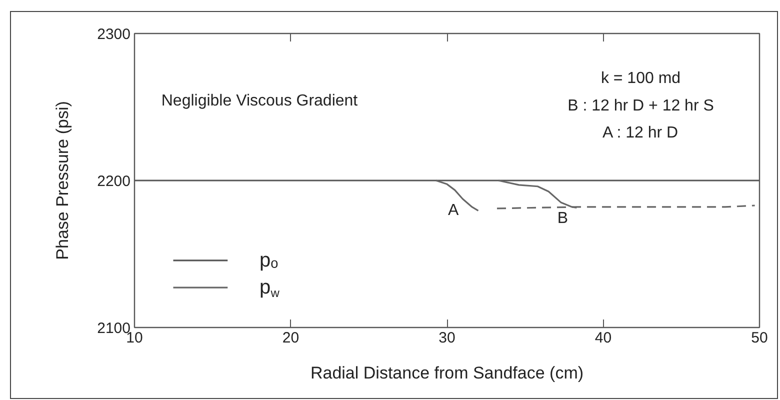 The width and height of the screenshot is (780, 400). Describe the element at coordinates (114, 34) in the screenshot. I see `y-tick-label: 2300` at that location.